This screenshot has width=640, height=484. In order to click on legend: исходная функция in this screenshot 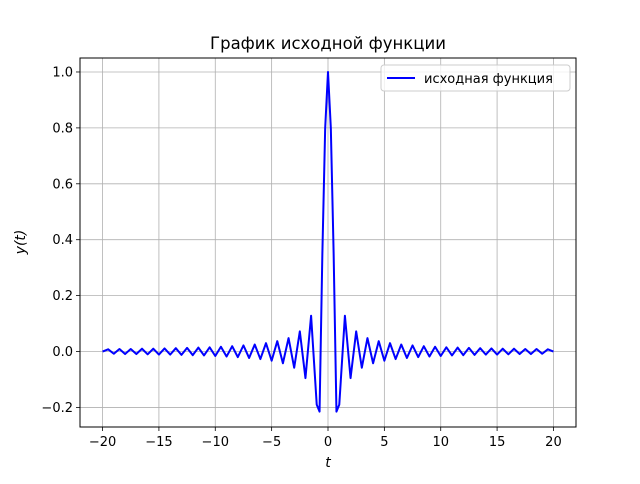, I will do `click(475, 78)`.